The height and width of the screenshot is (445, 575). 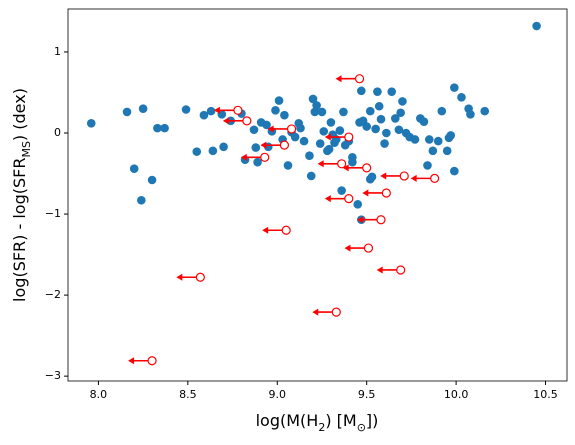 What do you see at coordinates (53, 213) in the screenshot?
I see `y-tick-label: −1` at bounding box center [53, 213].